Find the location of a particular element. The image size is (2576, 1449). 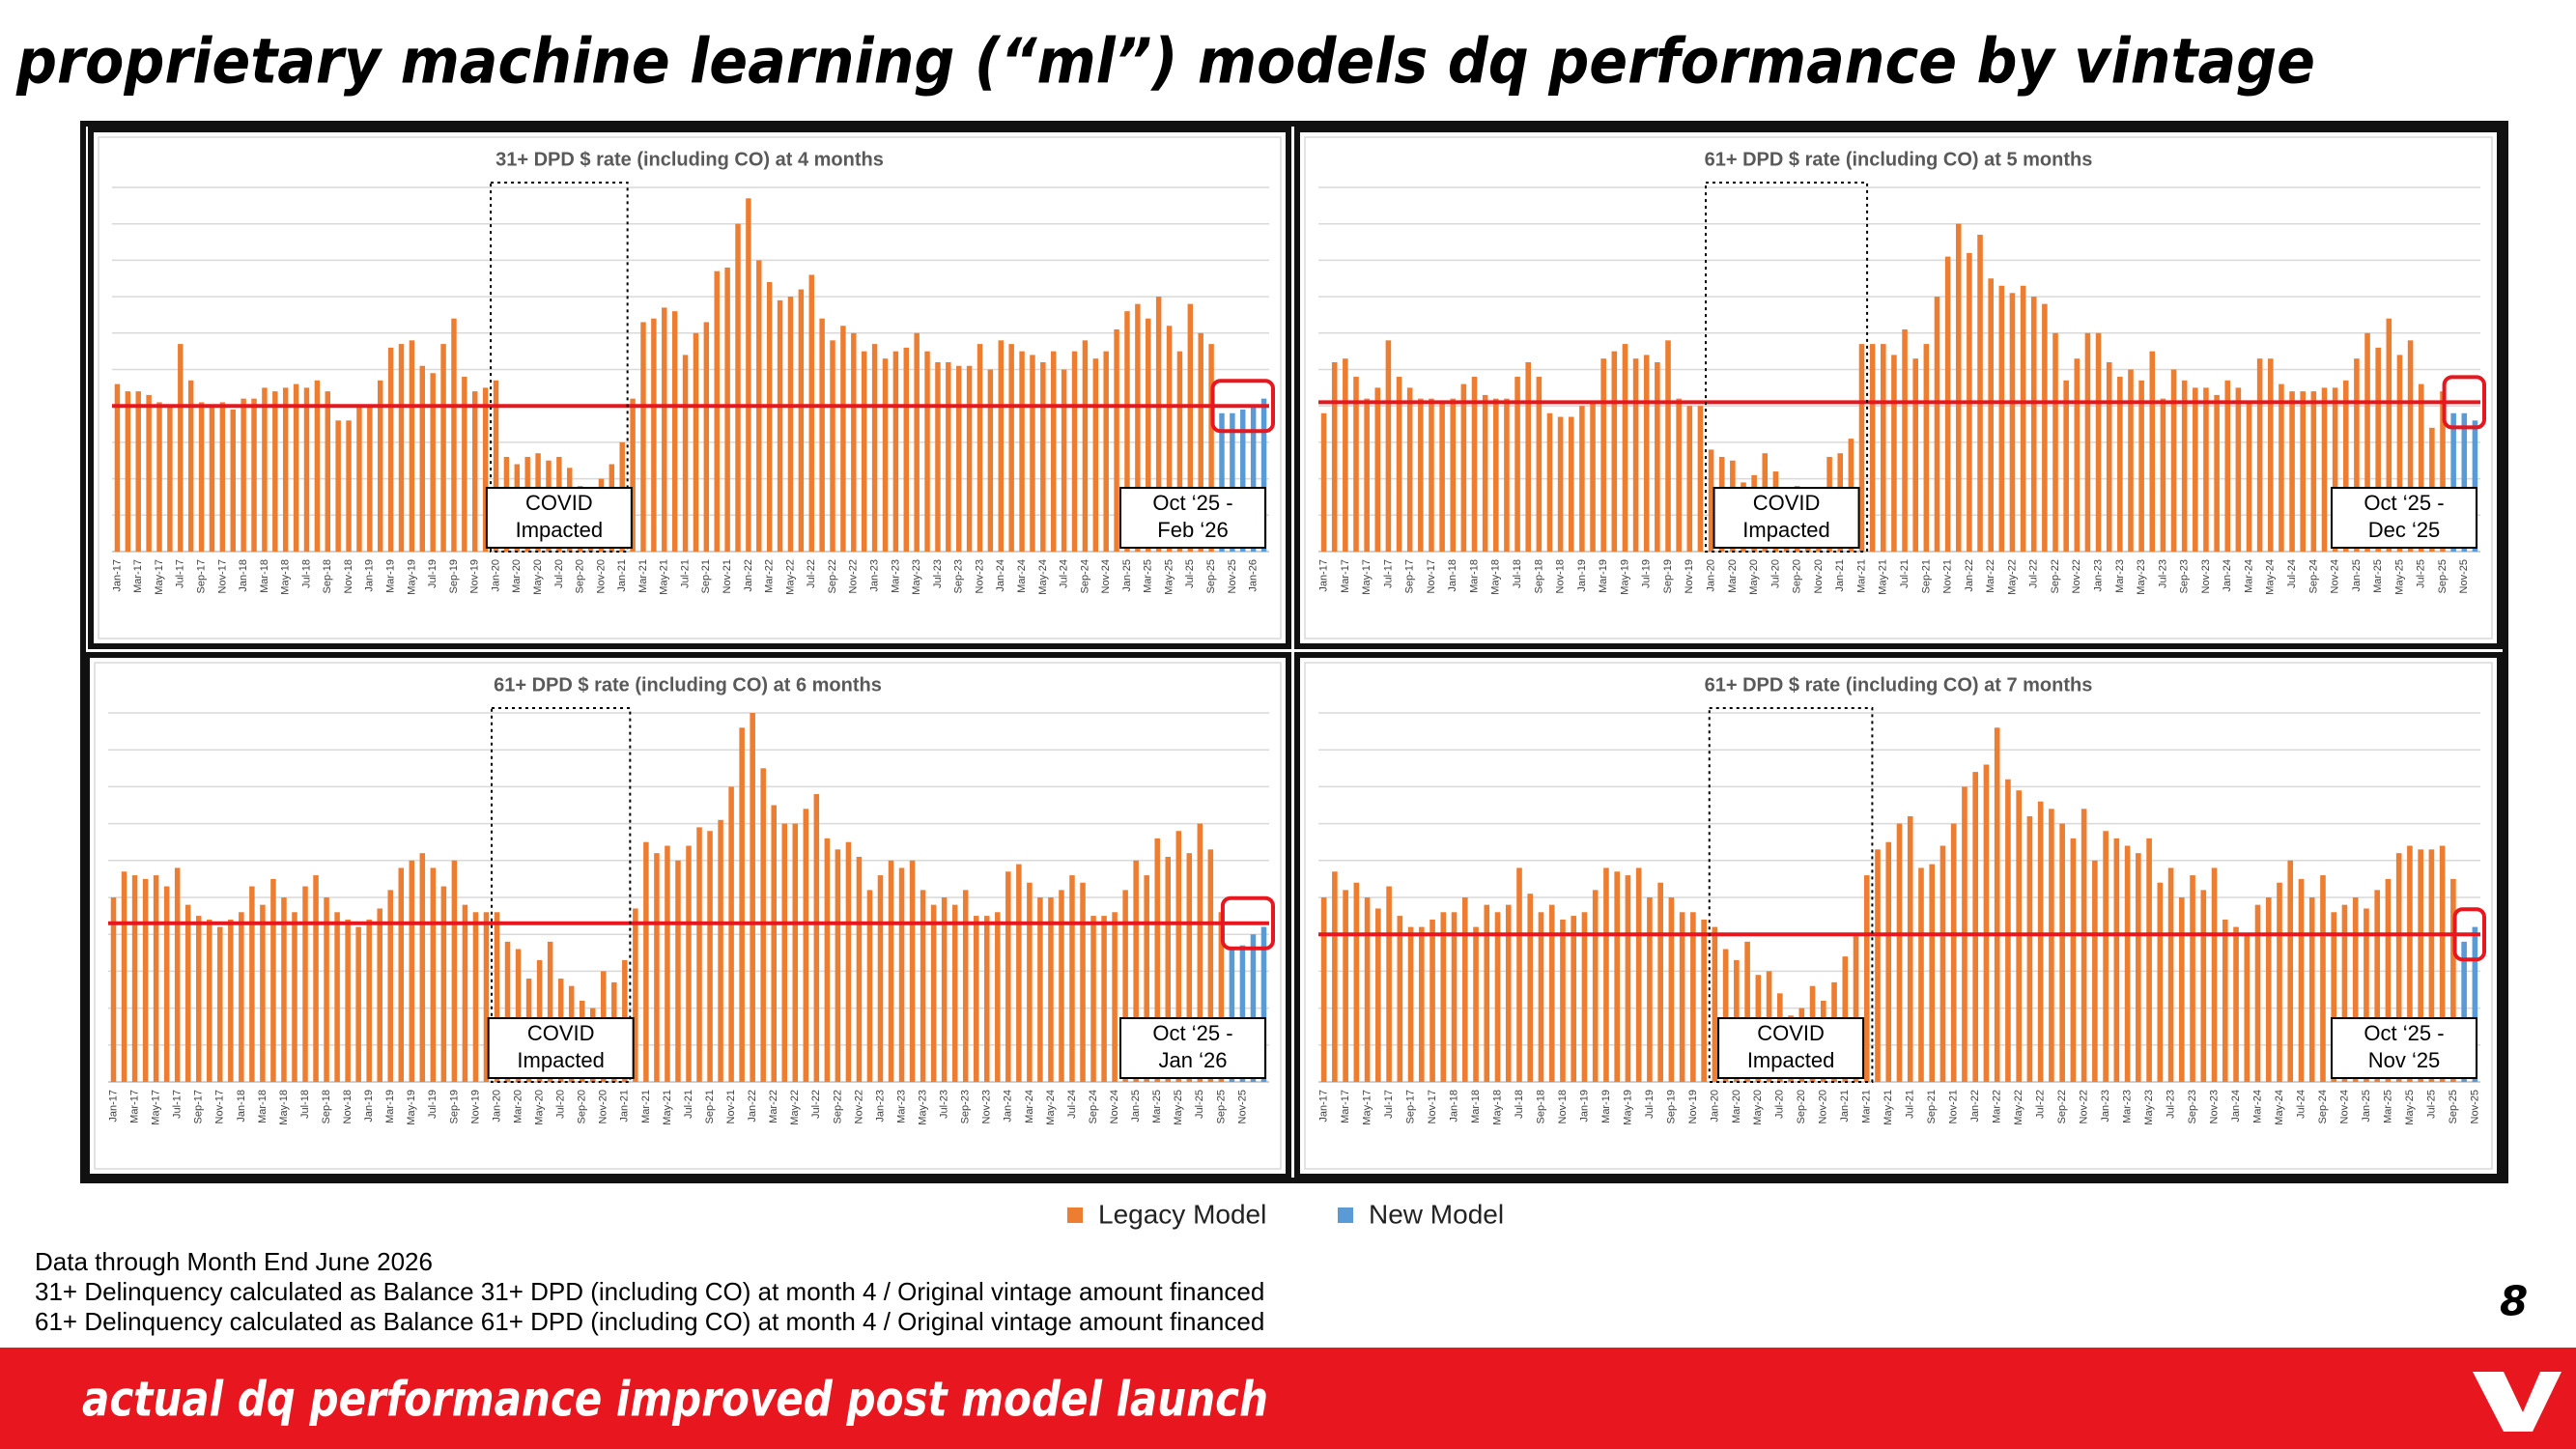

page-number: 8 is located at coordinates (2514, 1301).